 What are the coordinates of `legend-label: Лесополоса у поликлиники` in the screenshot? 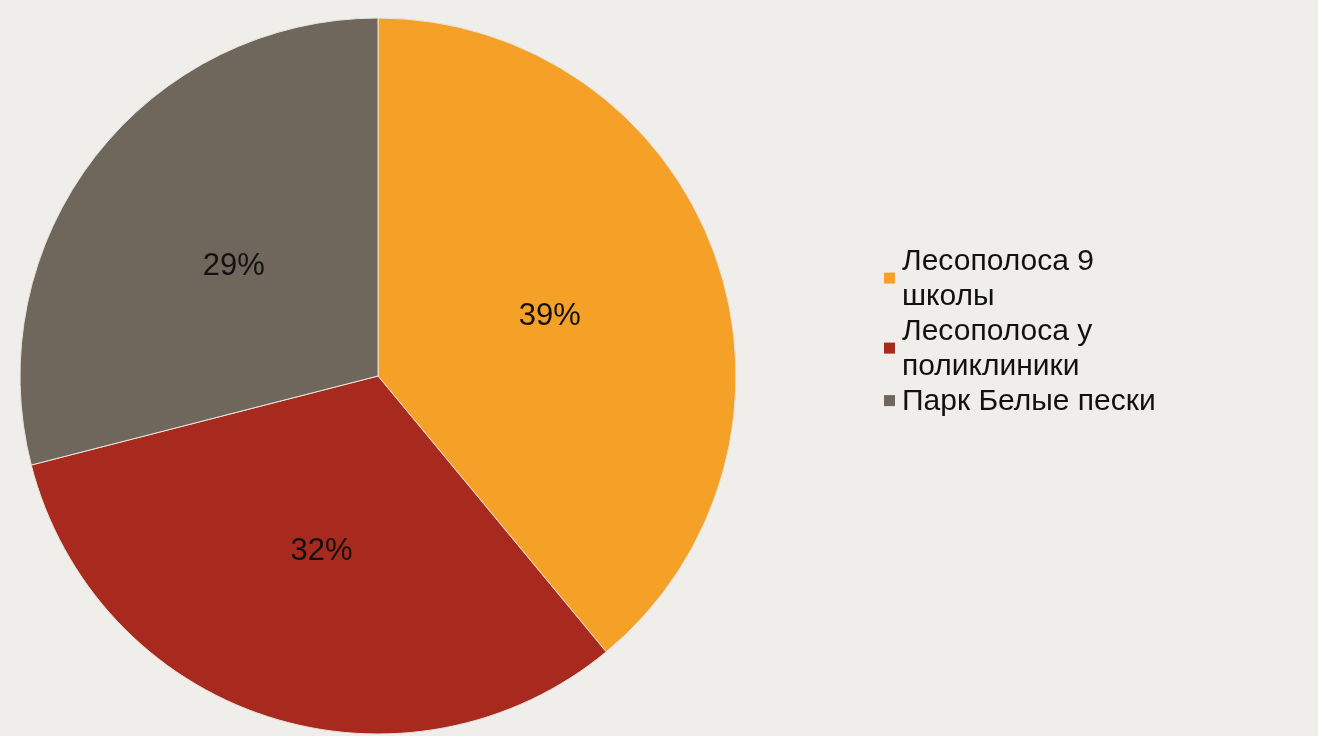 It's located at (1001, 347).